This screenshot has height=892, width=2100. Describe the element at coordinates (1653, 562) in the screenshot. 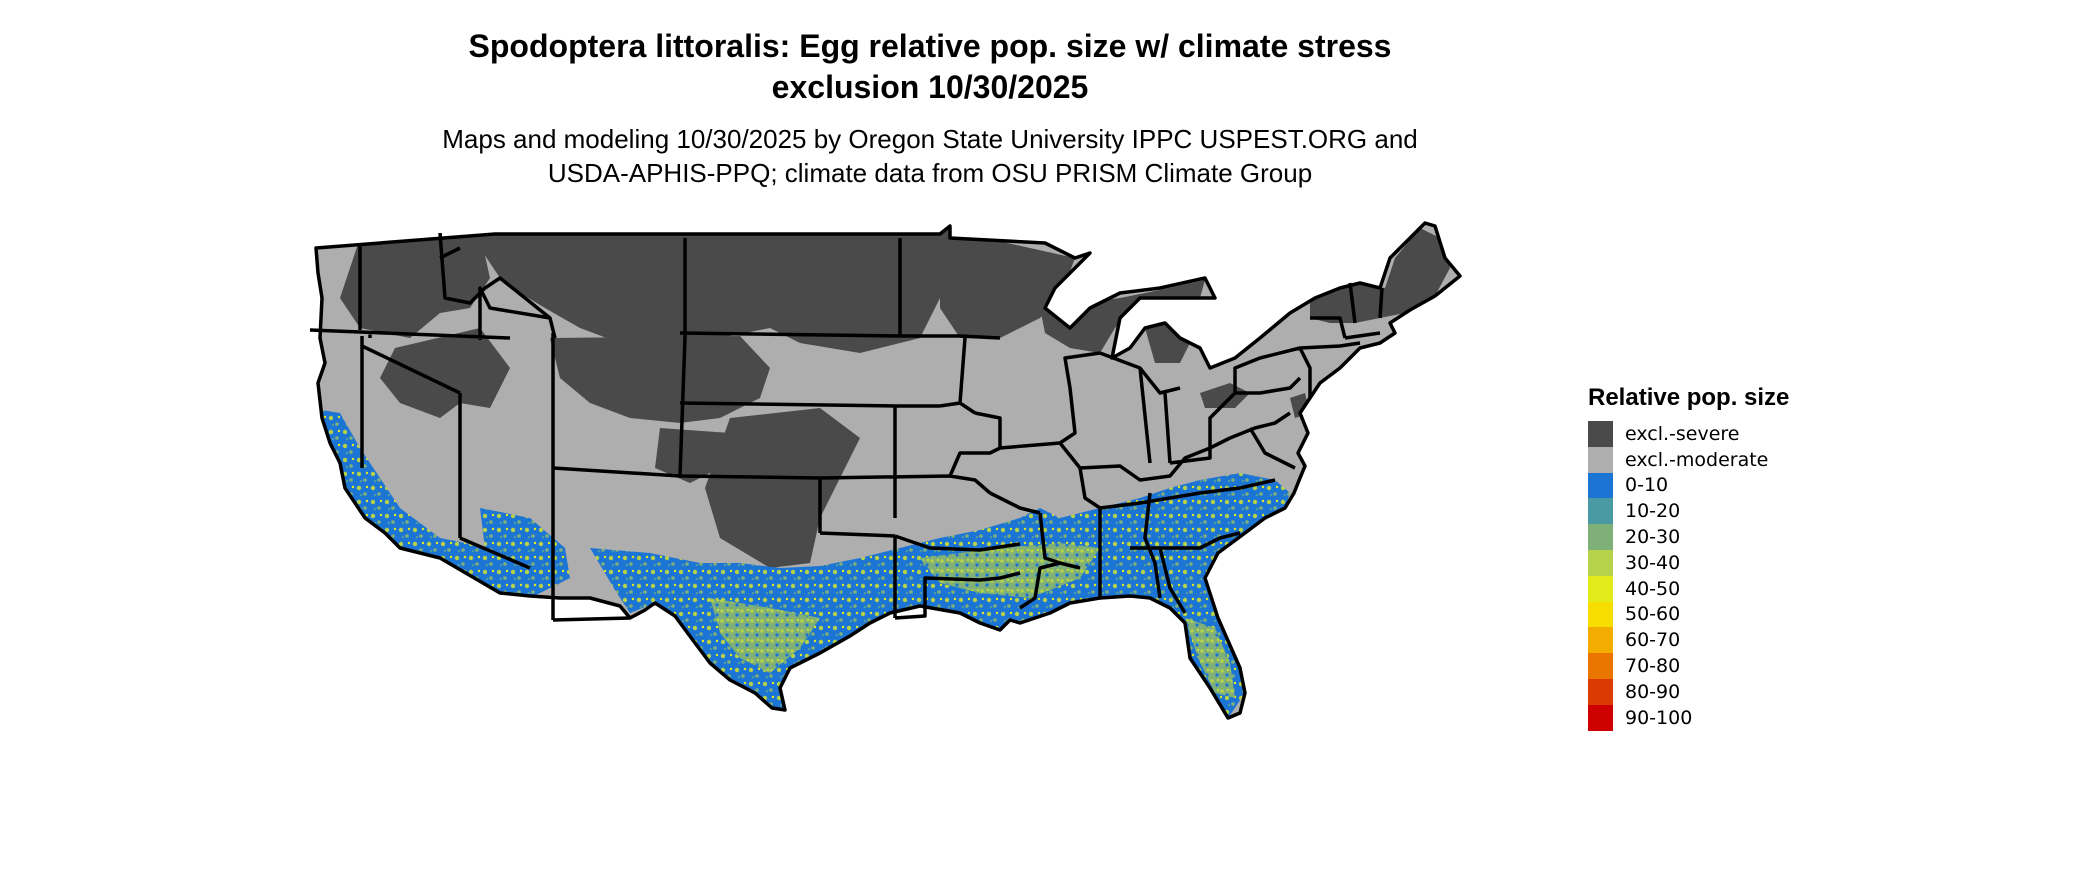

I see `legend-label: 30-40` at that location.